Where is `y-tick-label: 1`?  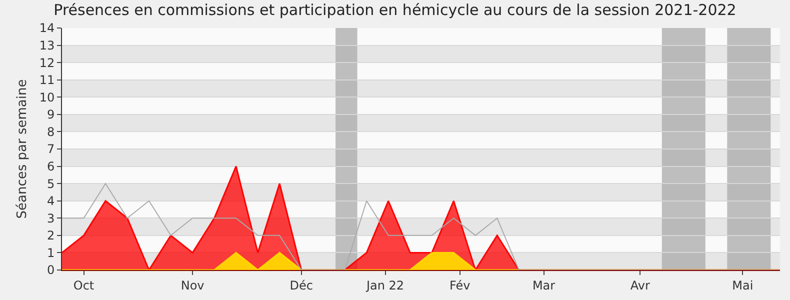 y-tick-label: 1 is located at coordinates (50, 253).